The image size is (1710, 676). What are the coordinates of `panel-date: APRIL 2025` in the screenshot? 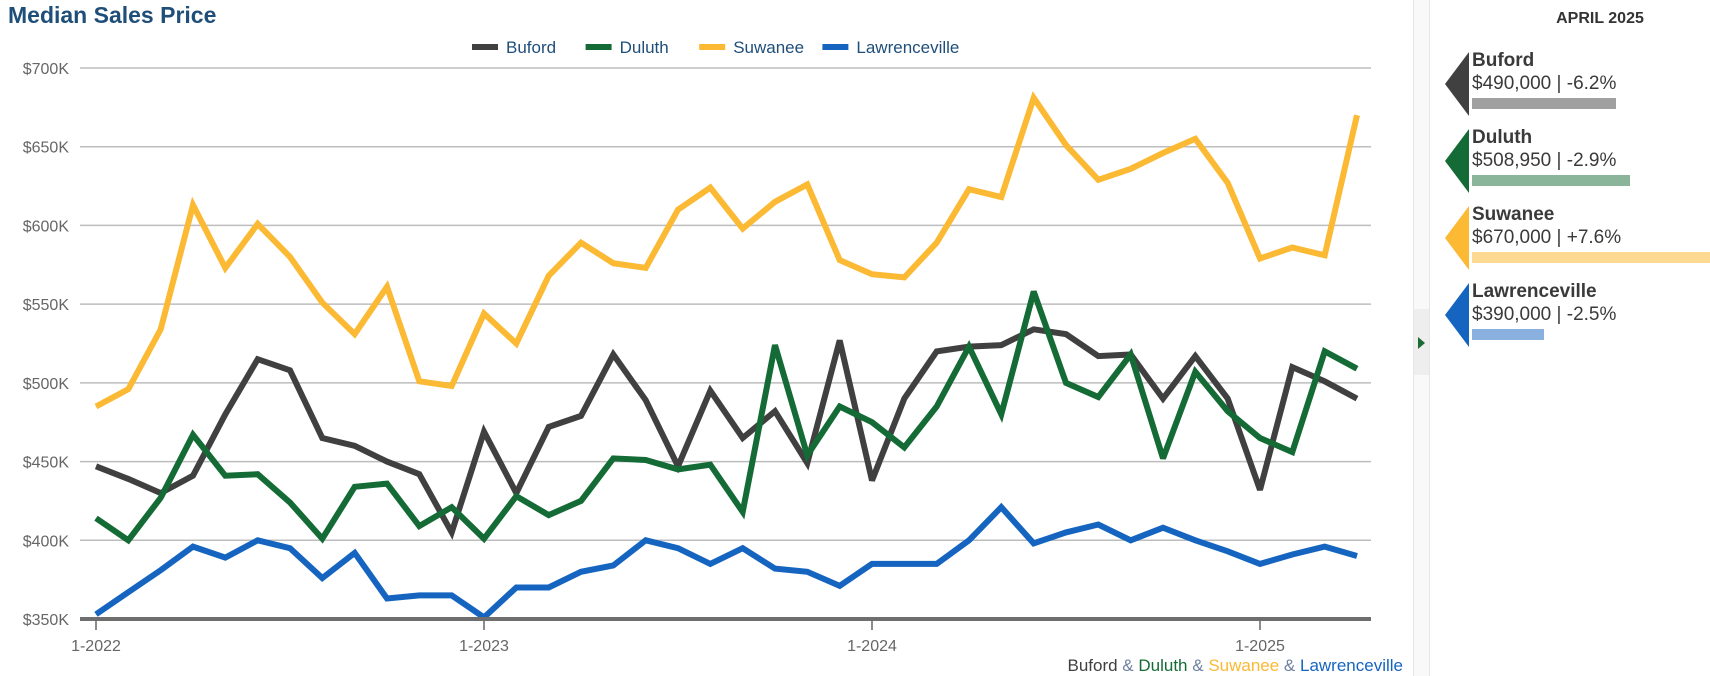 It's located at (1600, 18).